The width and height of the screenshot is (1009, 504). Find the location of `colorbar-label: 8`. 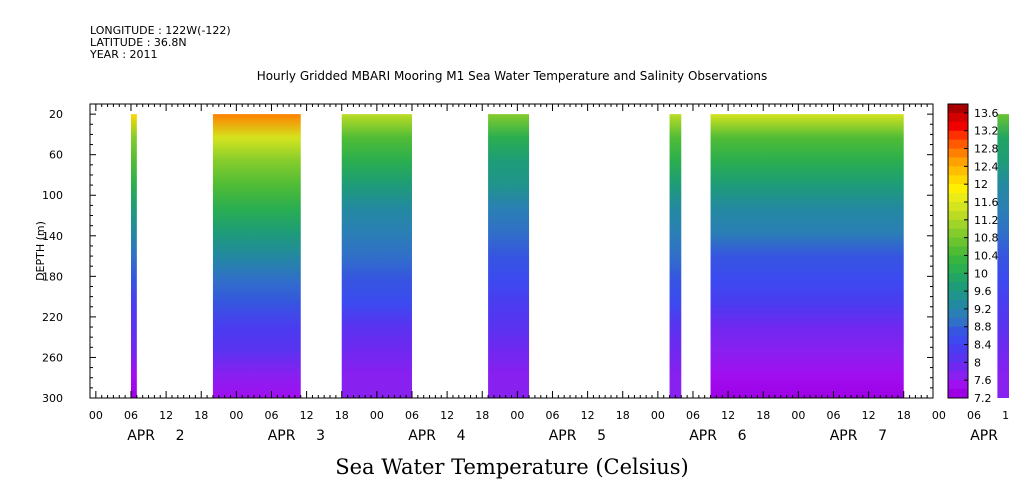

colorbar-label: 8 is located at coordinates (977, 362).